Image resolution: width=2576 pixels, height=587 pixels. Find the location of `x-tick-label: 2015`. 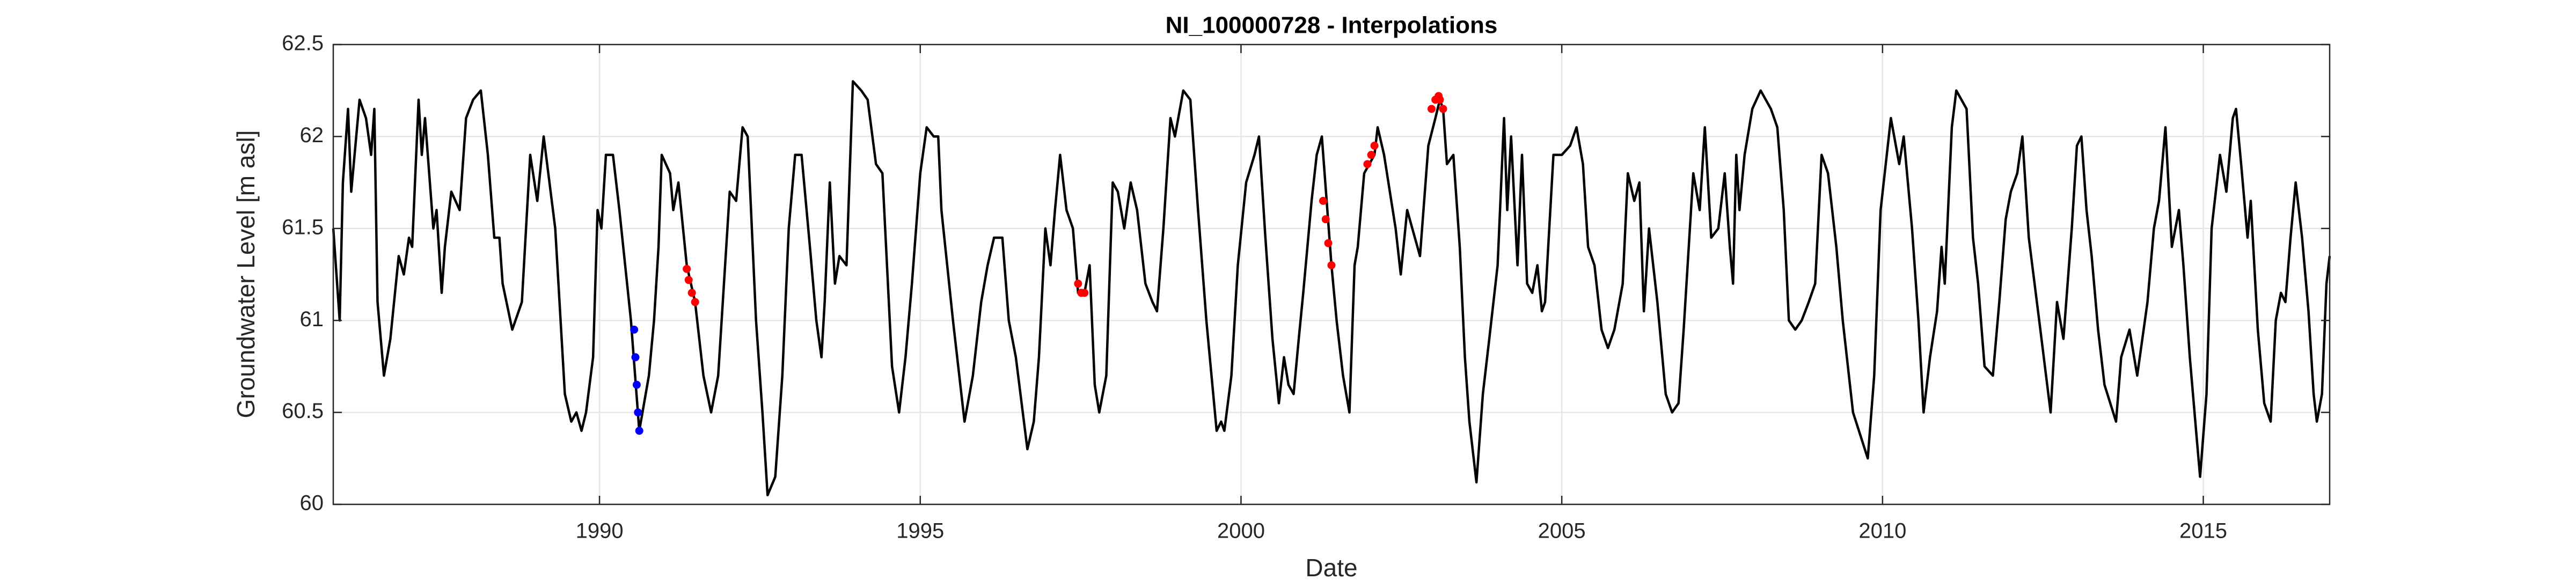

x-tick-label: 2015 is located at coordinates (2203, 531).